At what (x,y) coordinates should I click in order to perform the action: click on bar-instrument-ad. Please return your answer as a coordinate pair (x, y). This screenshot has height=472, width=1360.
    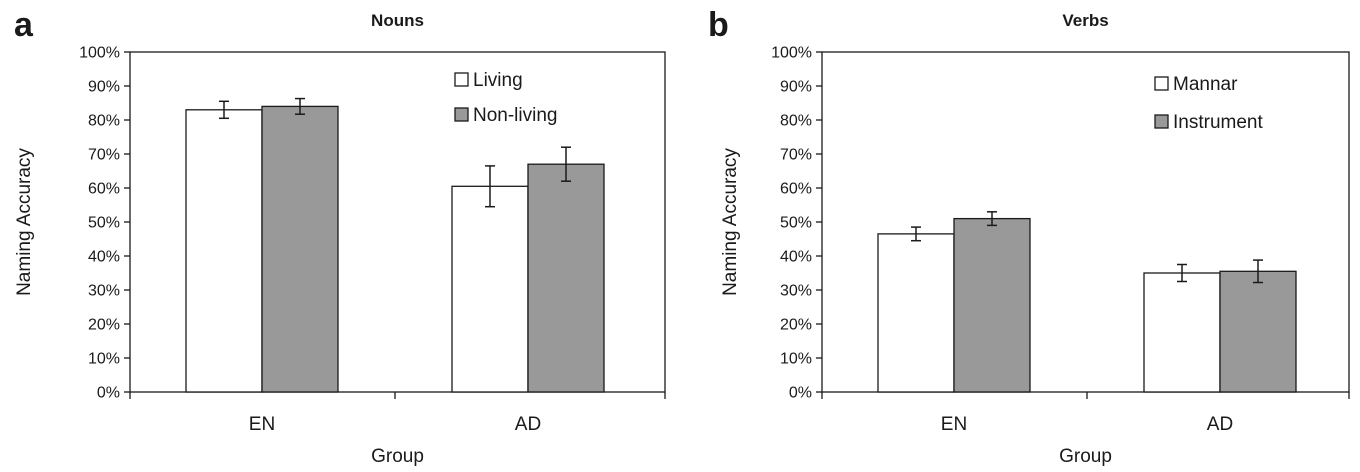
    Looking at the image, I should click on (1258, 331).